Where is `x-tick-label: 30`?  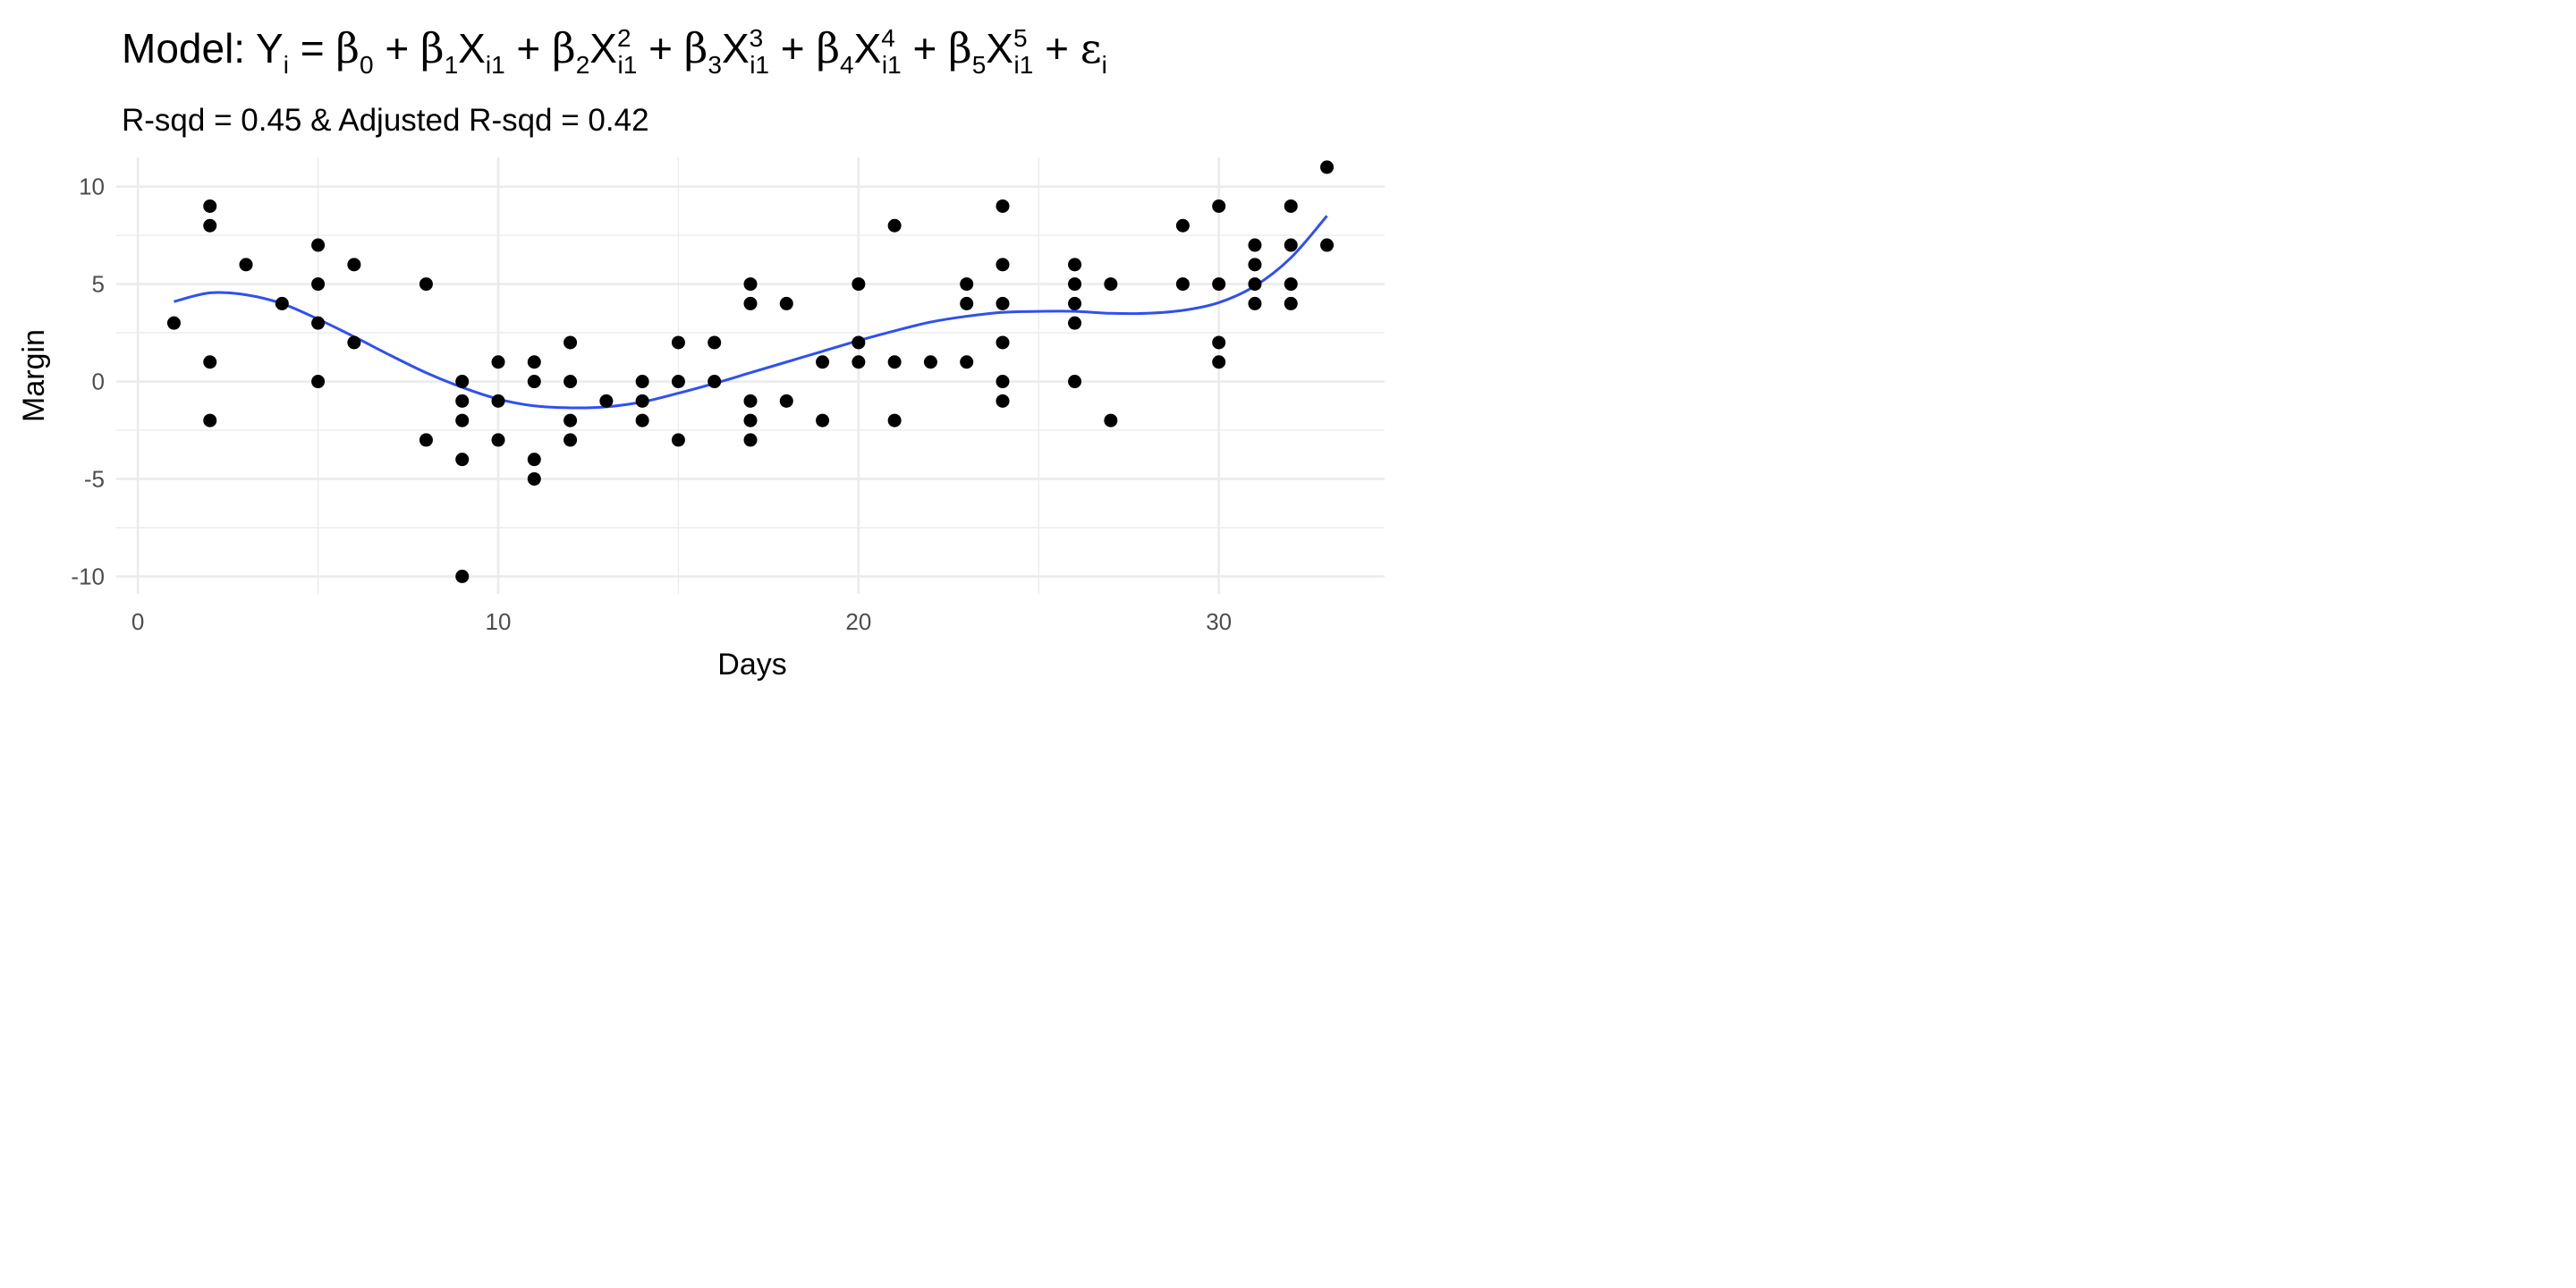
x-tick-label: 30 is located at coordinates (1219, 621).